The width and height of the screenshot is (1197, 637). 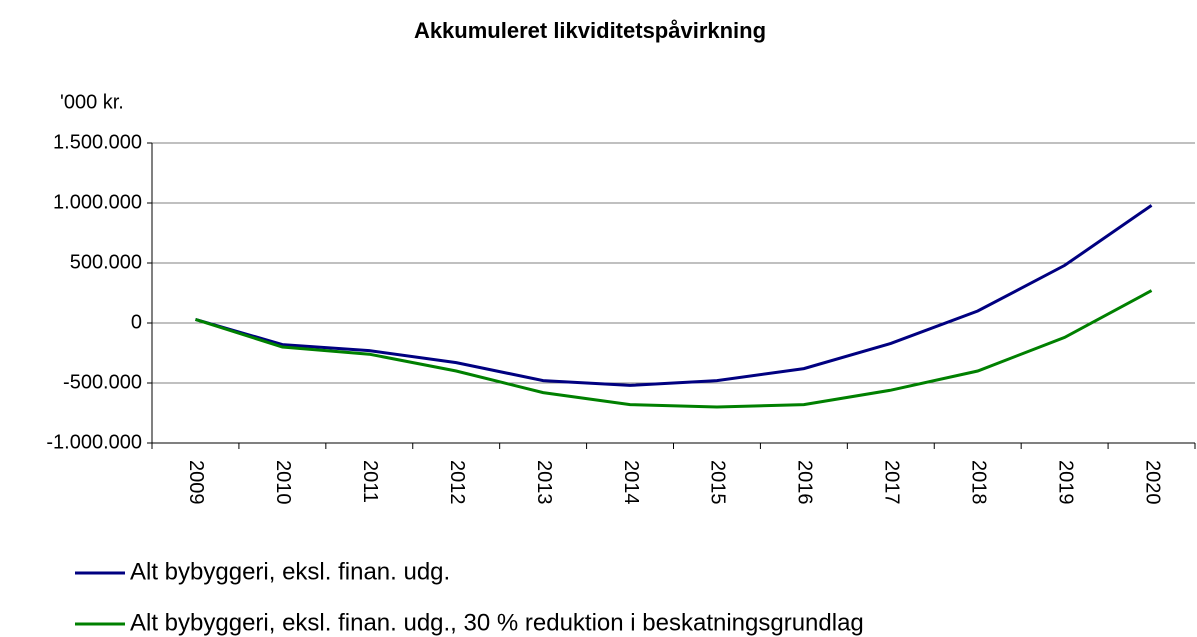 I want to click on x-tick-label: 2014, so click(x=631, y=482).